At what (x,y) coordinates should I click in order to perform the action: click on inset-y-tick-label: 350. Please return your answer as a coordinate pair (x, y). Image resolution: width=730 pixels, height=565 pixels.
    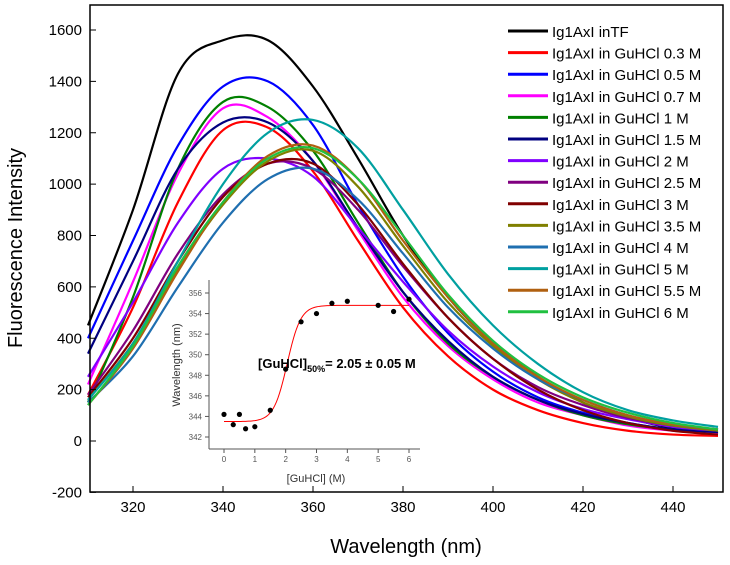
    Looking at the image, I should click on (196, 355).